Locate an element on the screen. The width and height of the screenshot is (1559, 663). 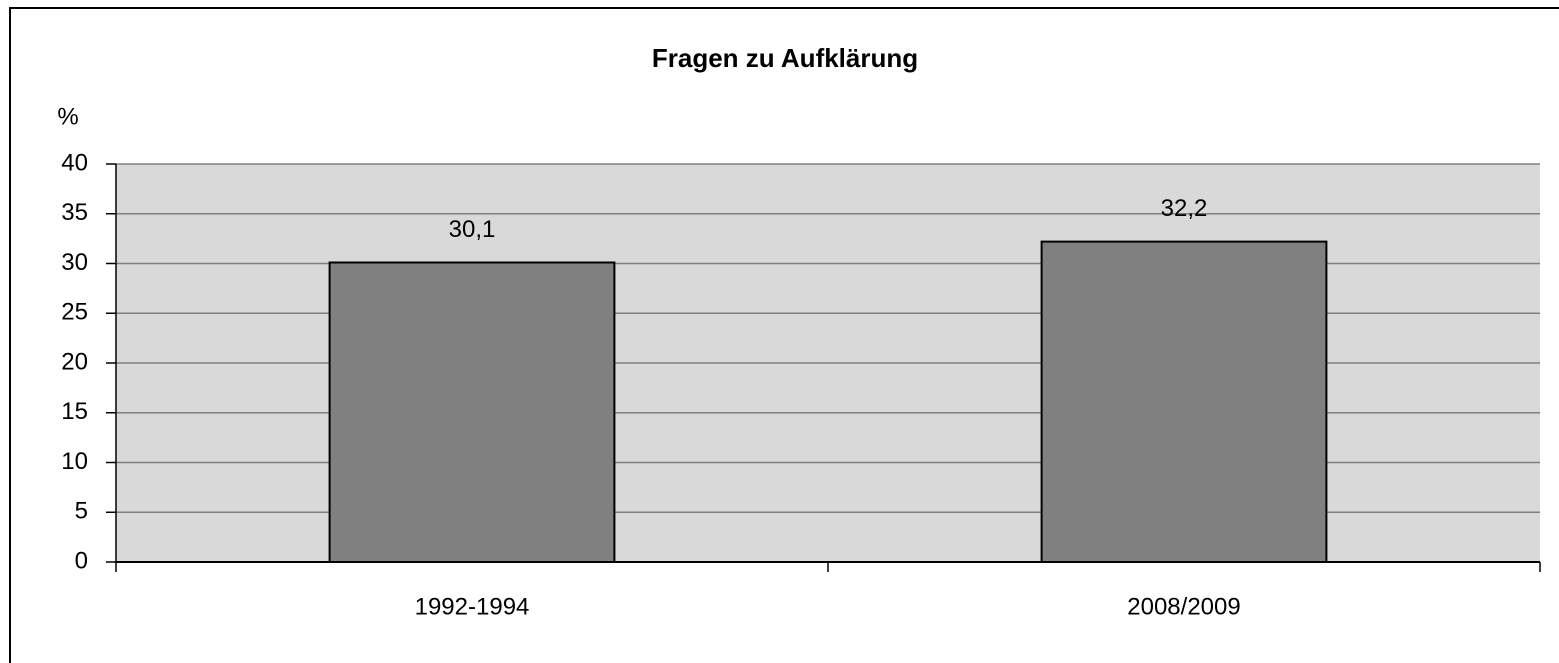
y-tick-label: 30 is located at coordinates (74, 262).